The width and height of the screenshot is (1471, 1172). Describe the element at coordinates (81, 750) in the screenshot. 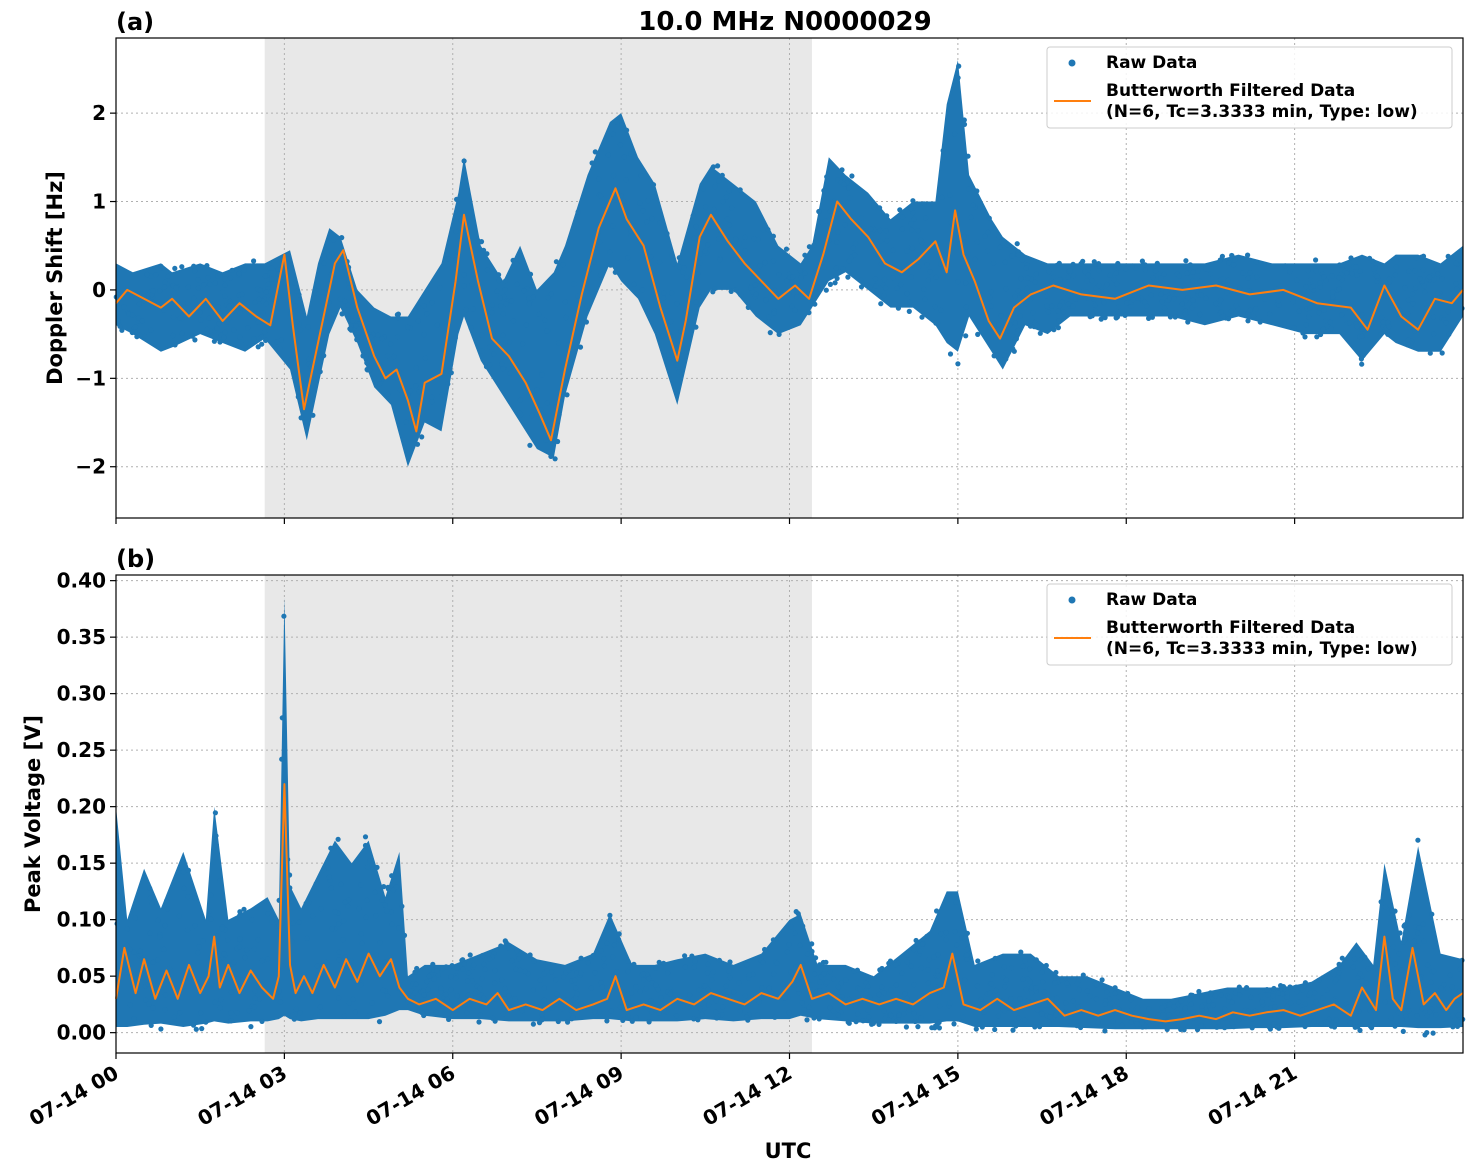

I see `y-tick-label: 0.25` at that location.